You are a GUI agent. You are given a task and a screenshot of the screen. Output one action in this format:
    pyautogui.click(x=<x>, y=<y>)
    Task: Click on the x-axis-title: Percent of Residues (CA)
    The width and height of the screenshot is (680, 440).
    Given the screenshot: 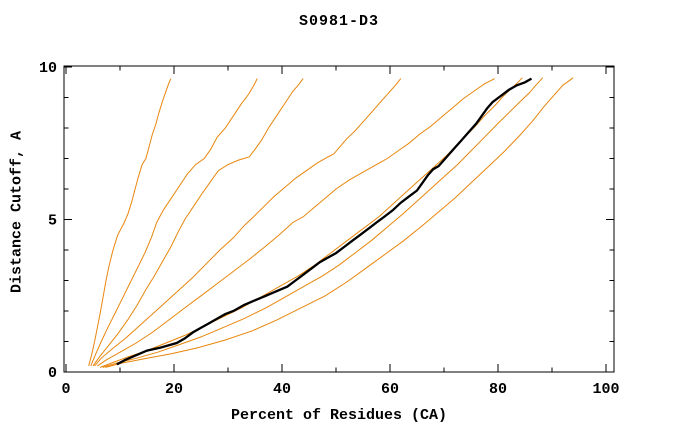 What is the action you would take?
    pyautogui.click(x=339, y=415)
    